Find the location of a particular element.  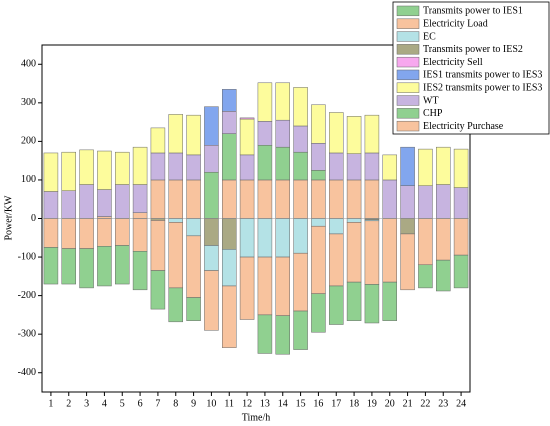

y-tick-label: -200 is located at coordinates (27, 295).